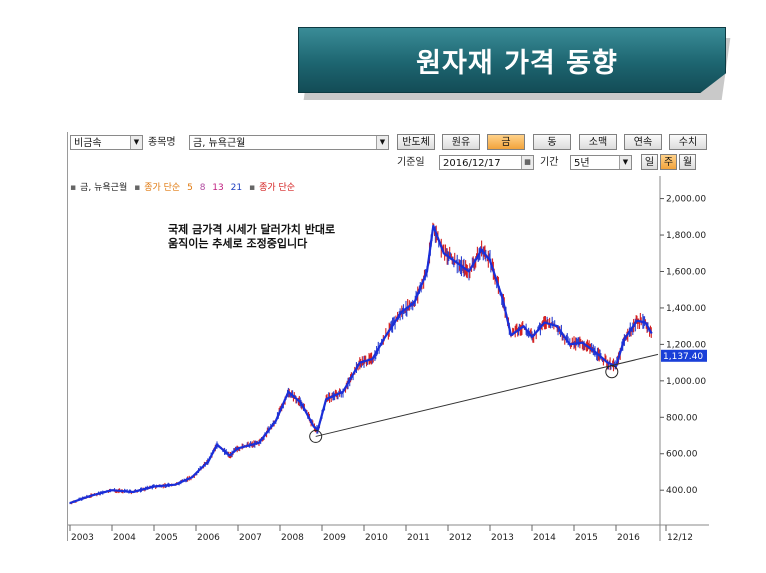 Image resolution: width=766 pixels, height=573 pixels. I want to click on x-tick-label: 2008, so click(292, 537).